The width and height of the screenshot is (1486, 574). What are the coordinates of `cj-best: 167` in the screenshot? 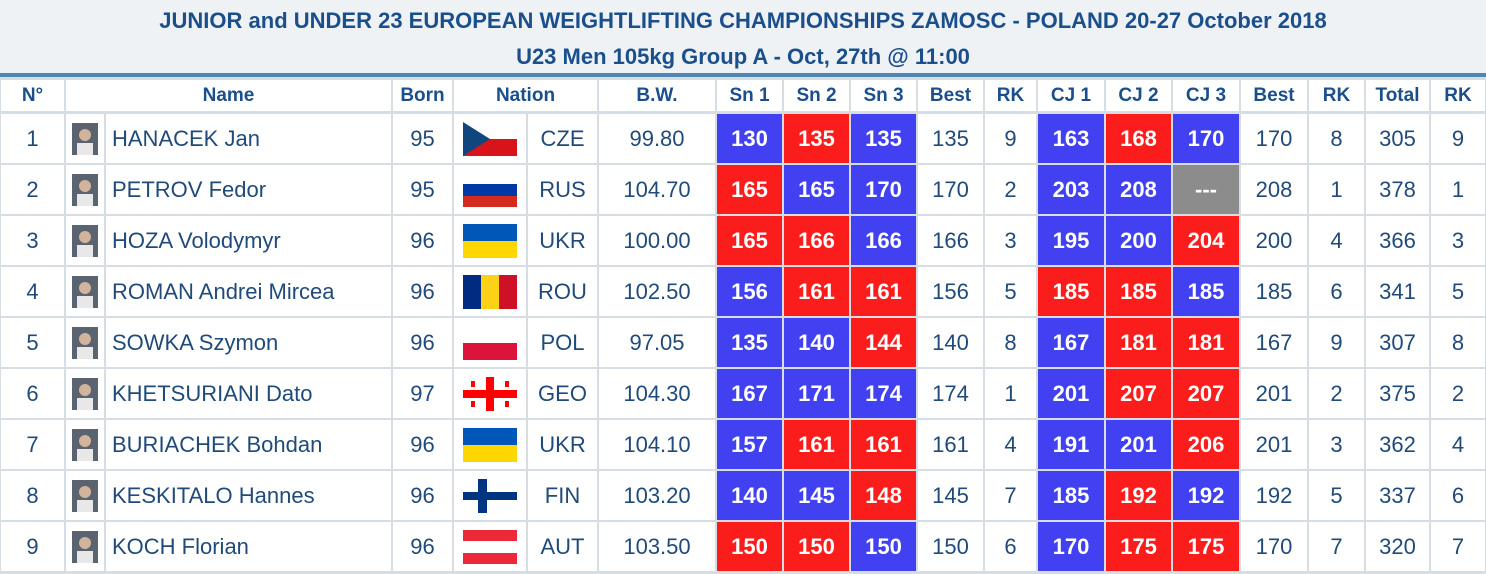 It's located at (1274, 342).